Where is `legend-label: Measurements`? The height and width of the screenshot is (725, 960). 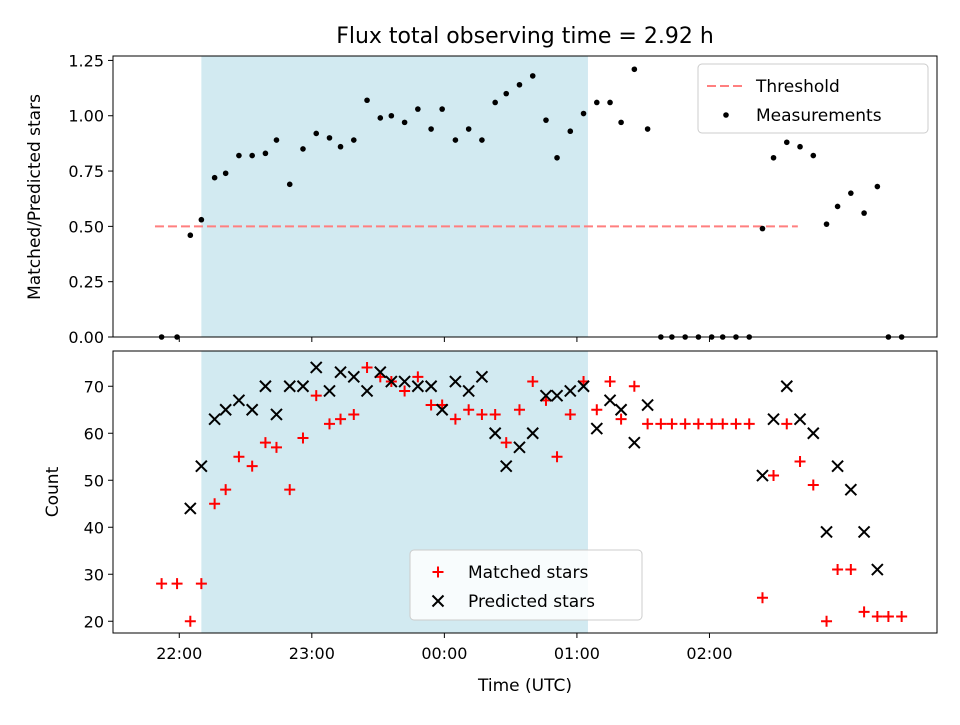
legend-label: Measurements is located at coordinates (819, 116).